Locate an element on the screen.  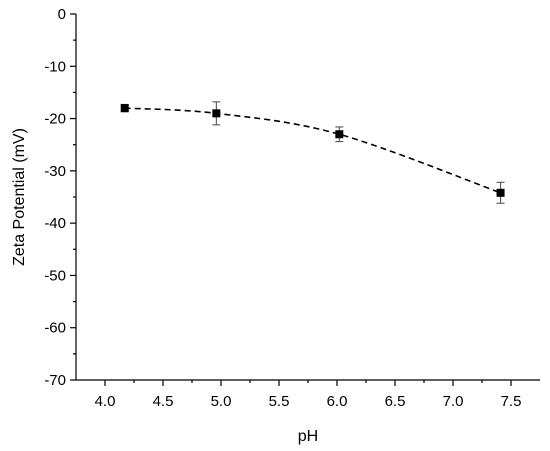
x-tick-label: 4.5 is located at coordinates (163, 401).